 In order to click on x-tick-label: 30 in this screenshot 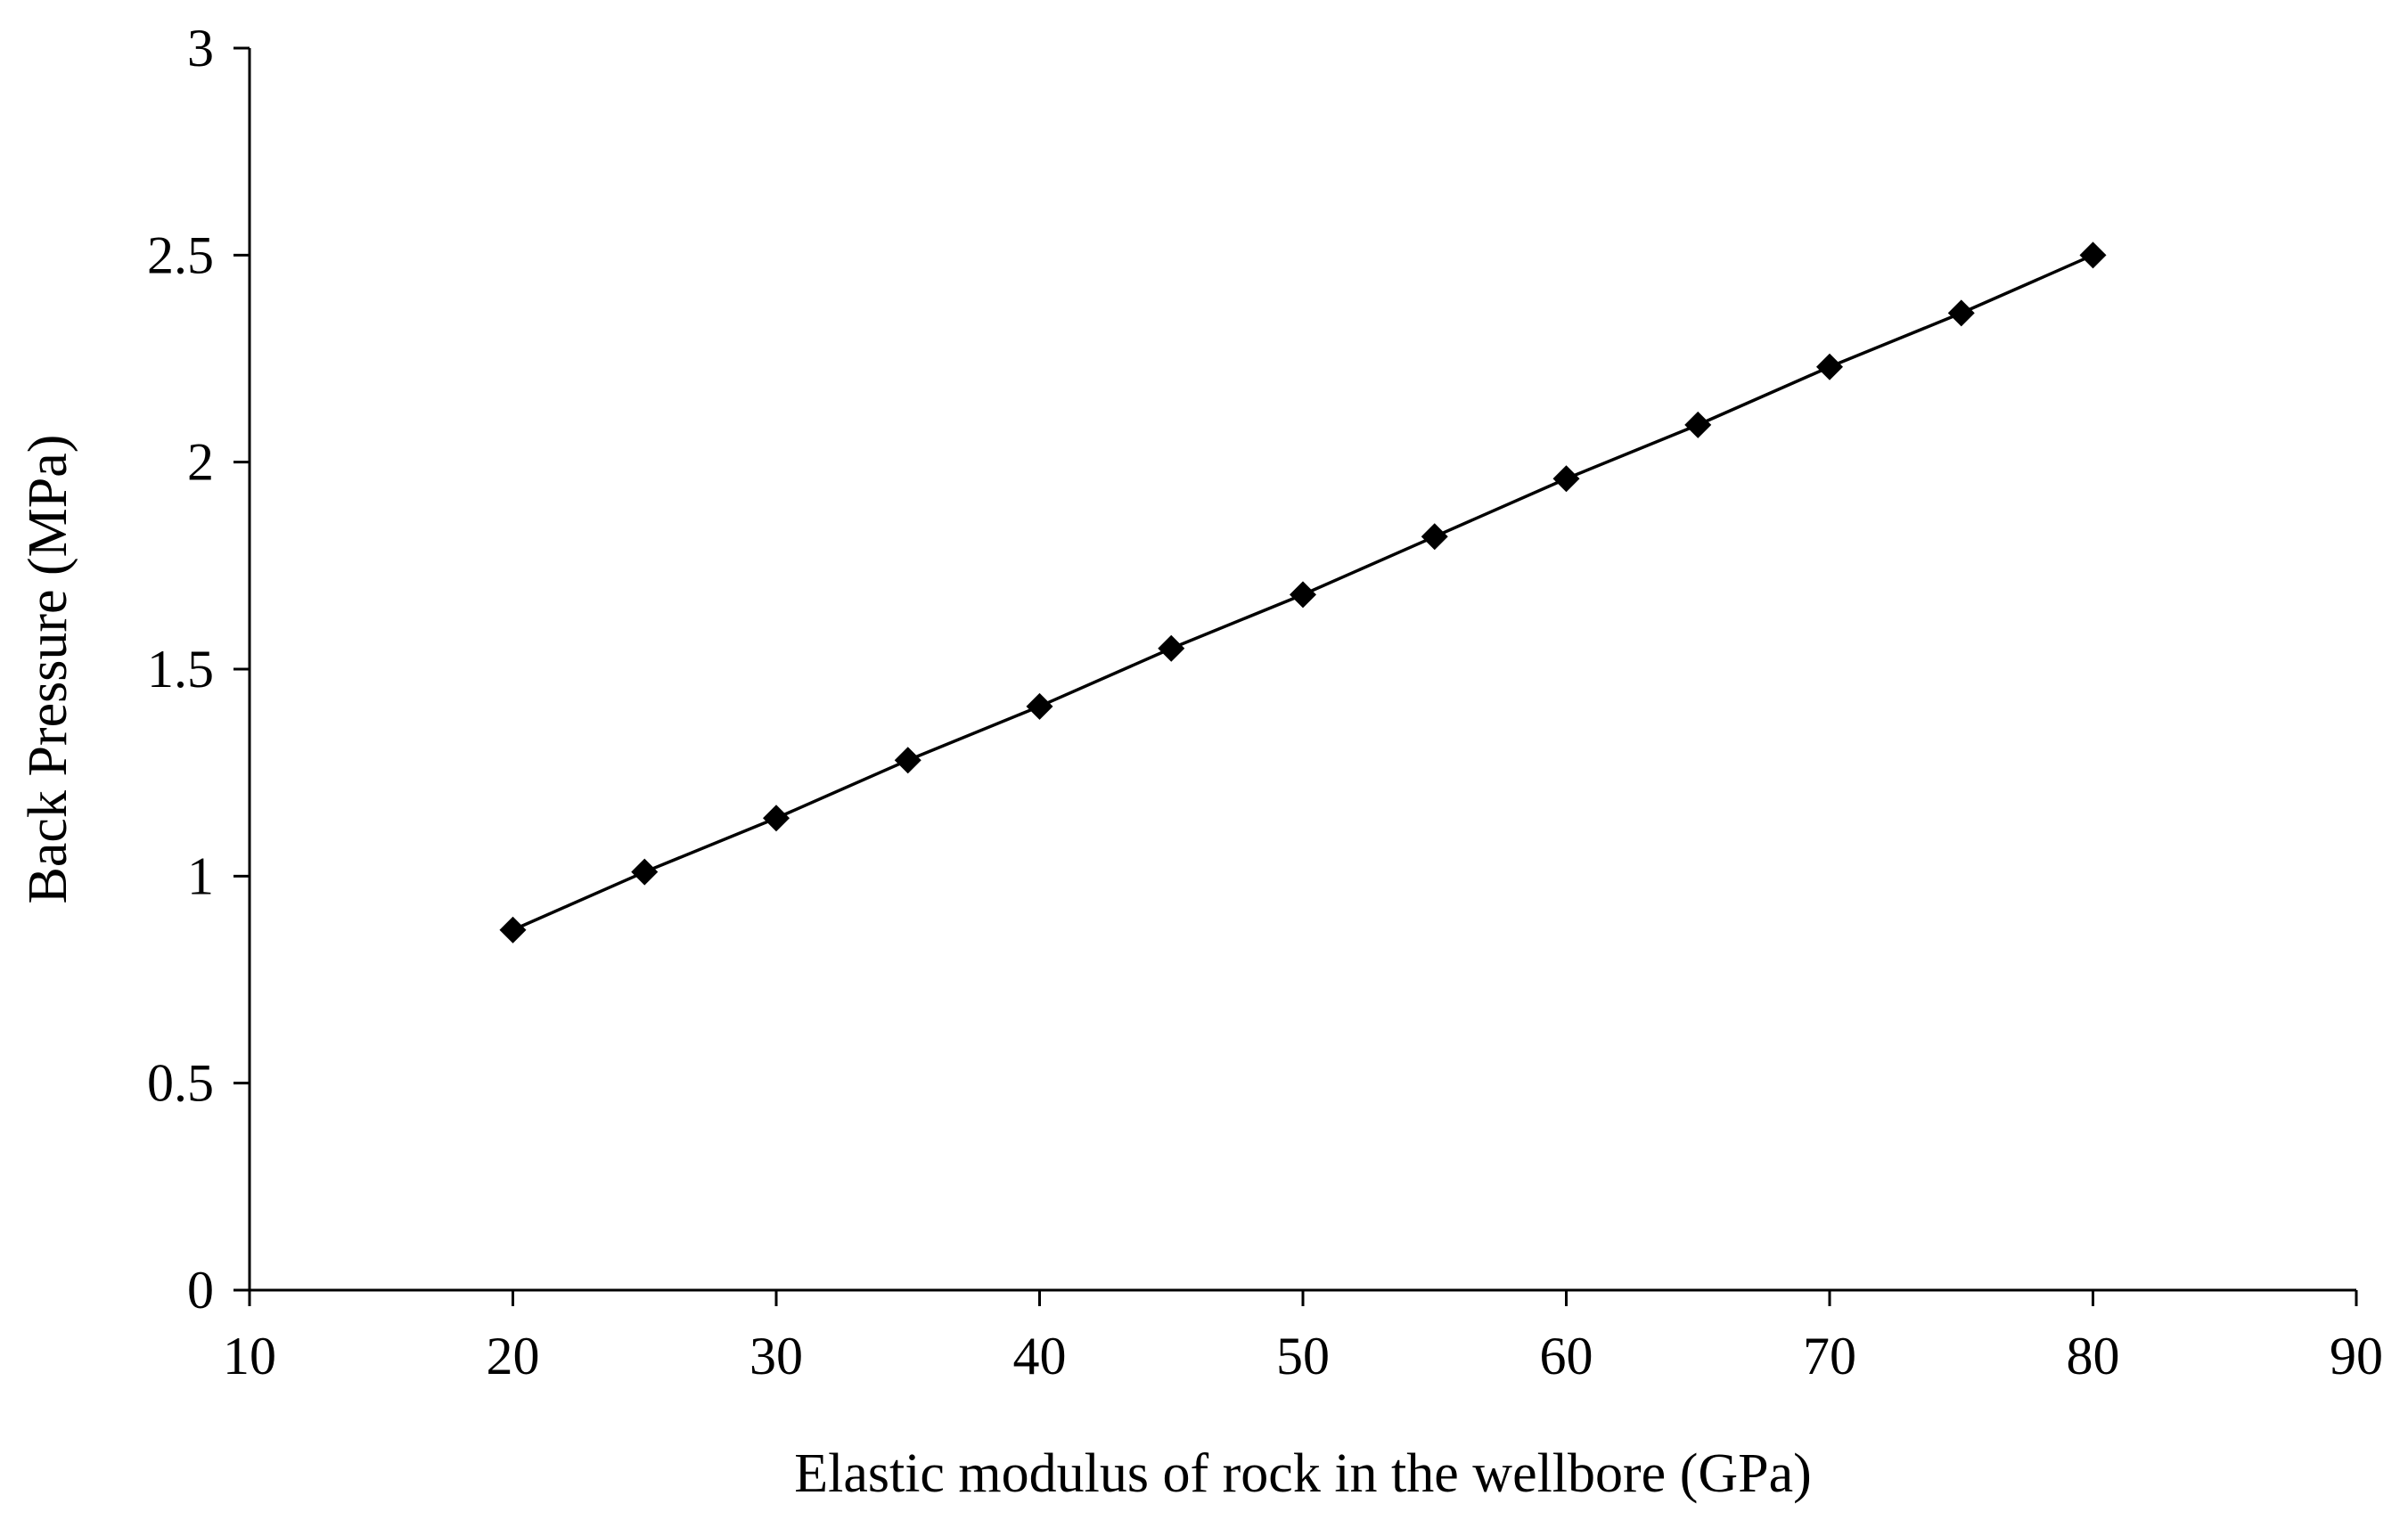, I will do `click(776, 1356)`.